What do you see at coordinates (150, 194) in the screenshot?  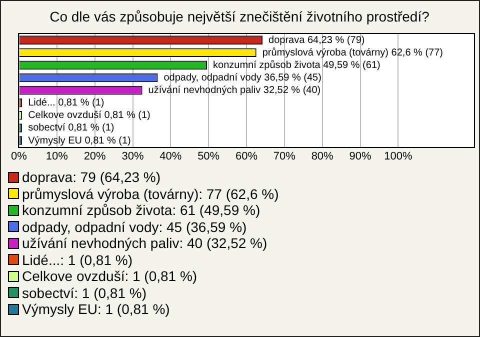 I see `legend-label: průmyslová výroba (továrny): 77 (62,6 %)` at bounding box center [150, 194].